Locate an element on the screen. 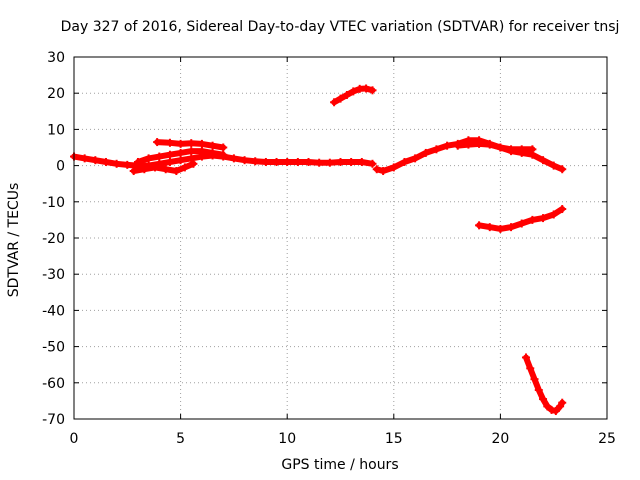 This screenshot has height=480, width=640. x-tick-label: 5 is located at coordinates (180, 439).